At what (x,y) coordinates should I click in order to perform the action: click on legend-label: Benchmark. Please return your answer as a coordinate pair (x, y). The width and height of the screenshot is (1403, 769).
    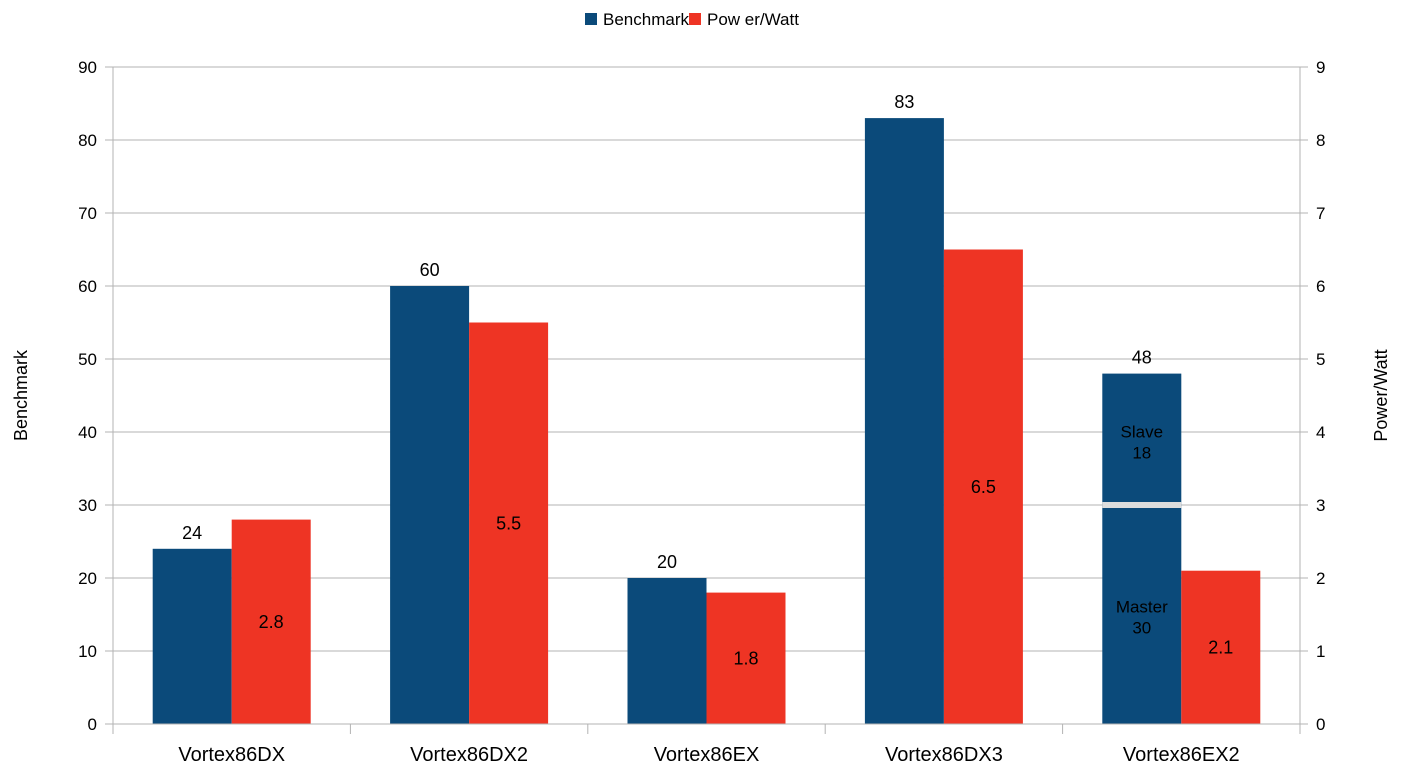
    Looking at the image, I should click on (646, 19).